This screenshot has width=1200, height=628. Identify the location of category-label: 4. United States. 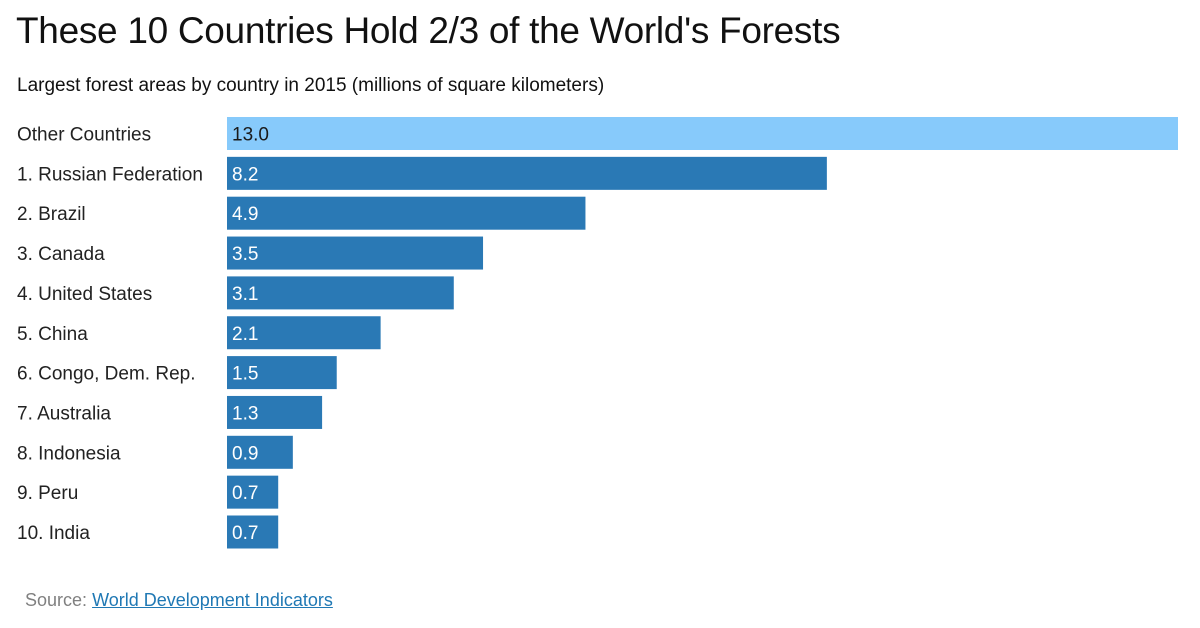
(84, 294).